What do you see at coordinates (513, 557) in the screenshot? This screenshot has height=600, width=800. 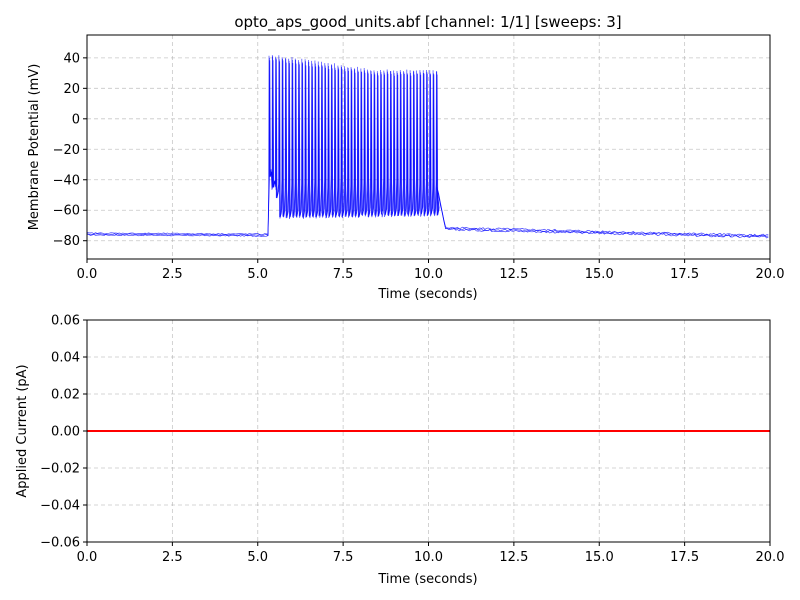 I see `bottom-x-tick-label: 12.5` at bounding box center [513, 557].